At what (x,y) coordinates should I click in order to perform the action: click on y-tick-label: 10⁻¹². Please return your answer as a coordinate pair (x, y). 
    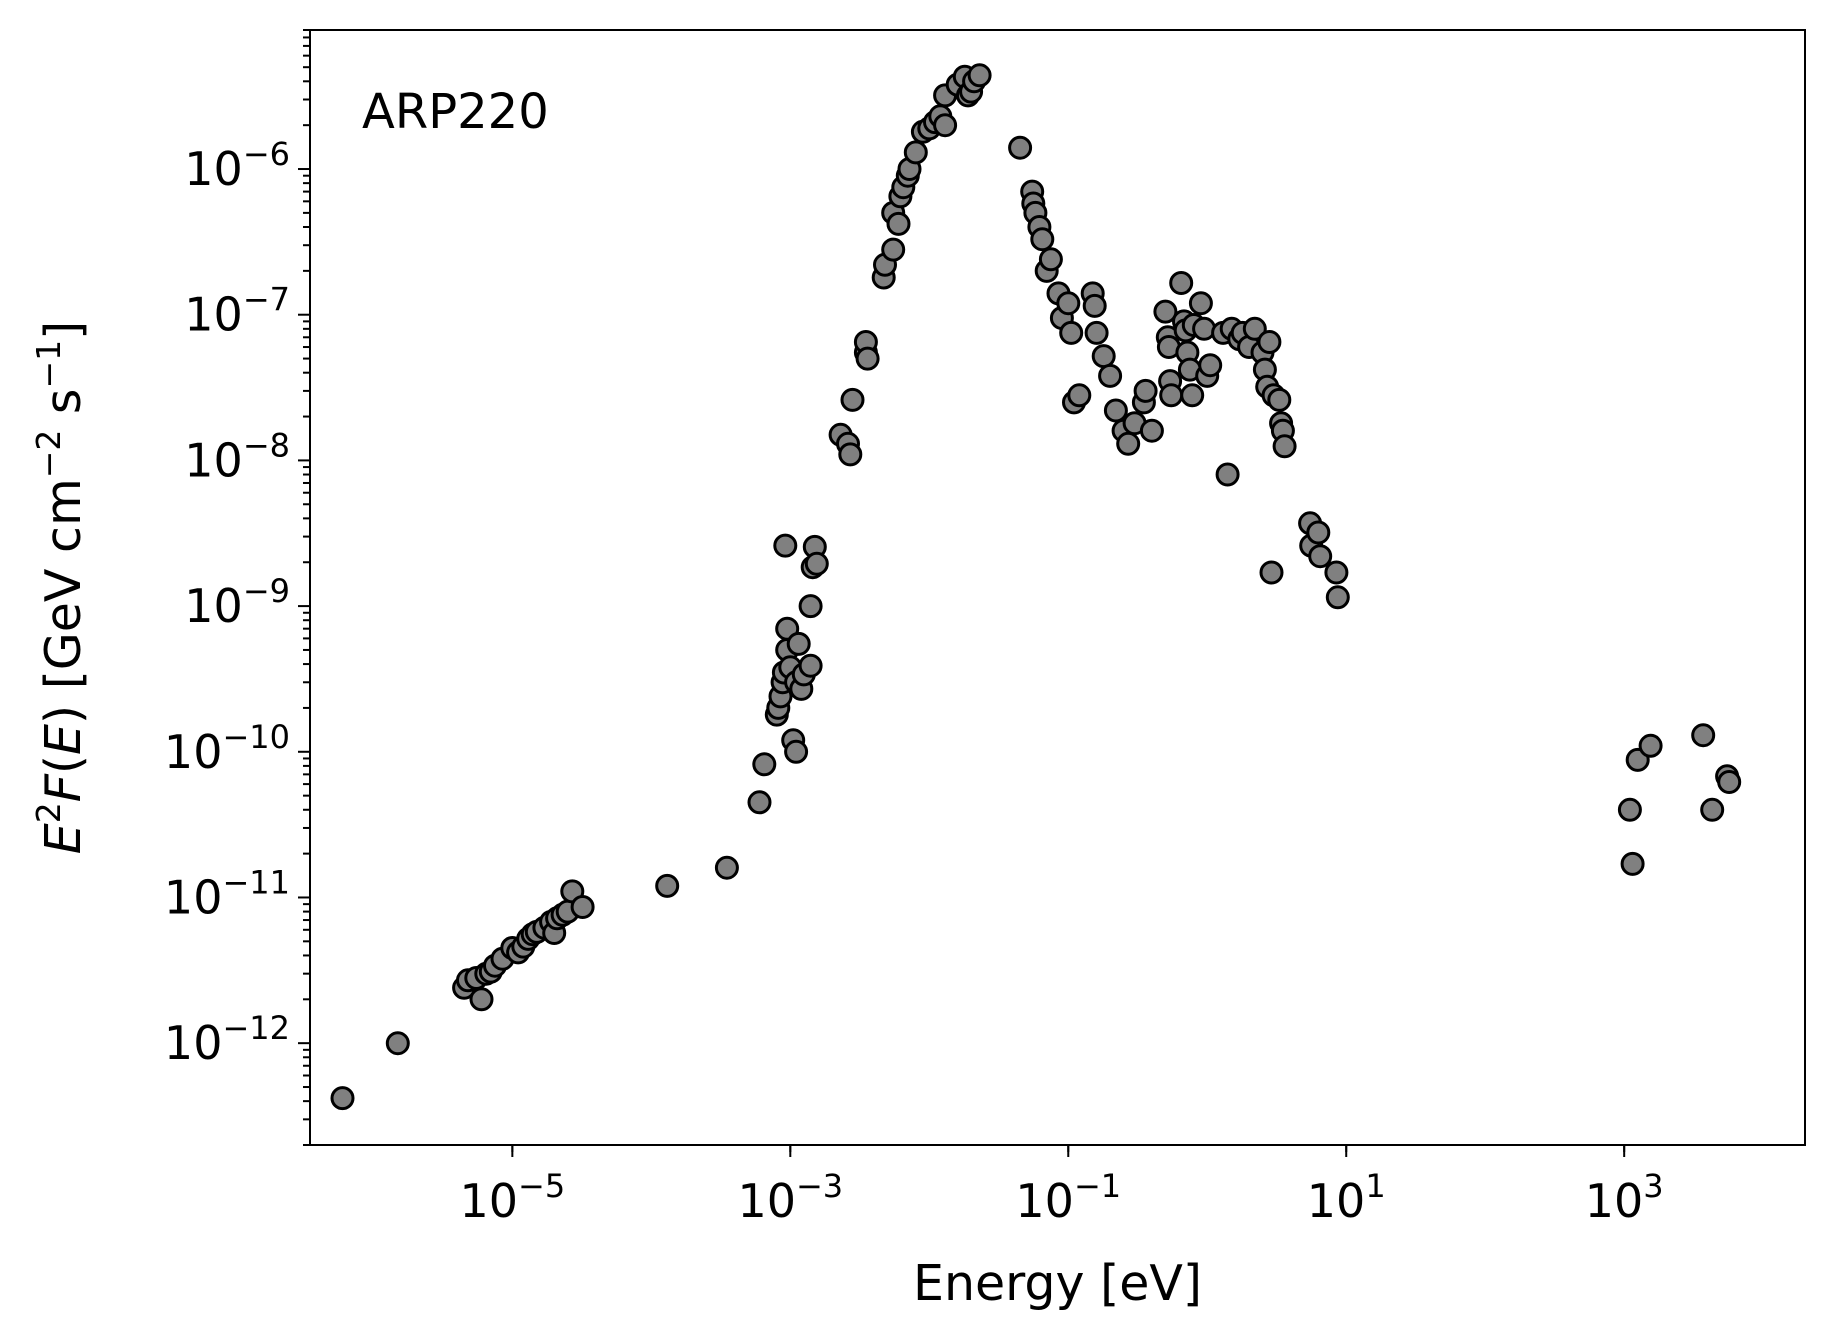
    Looking at the image, I should click on (227, 1039).